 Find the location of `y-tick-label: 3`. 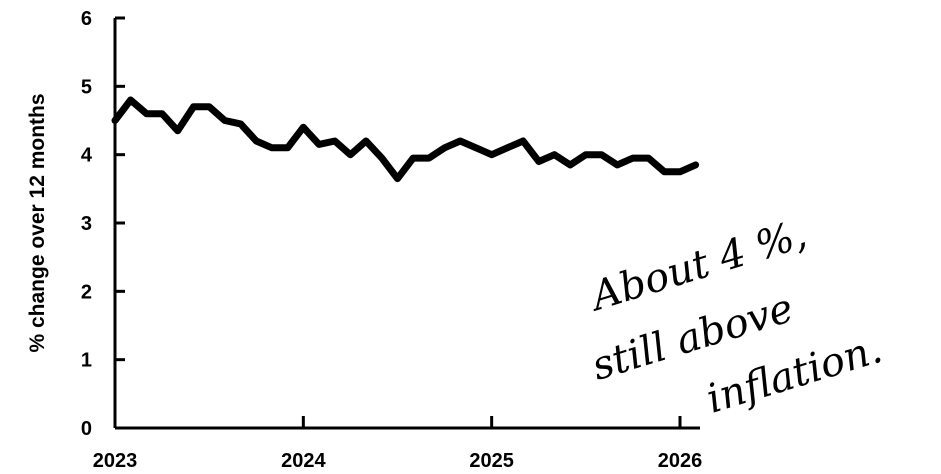

y-tick-label: 3 is located at coordinates (86, 224).